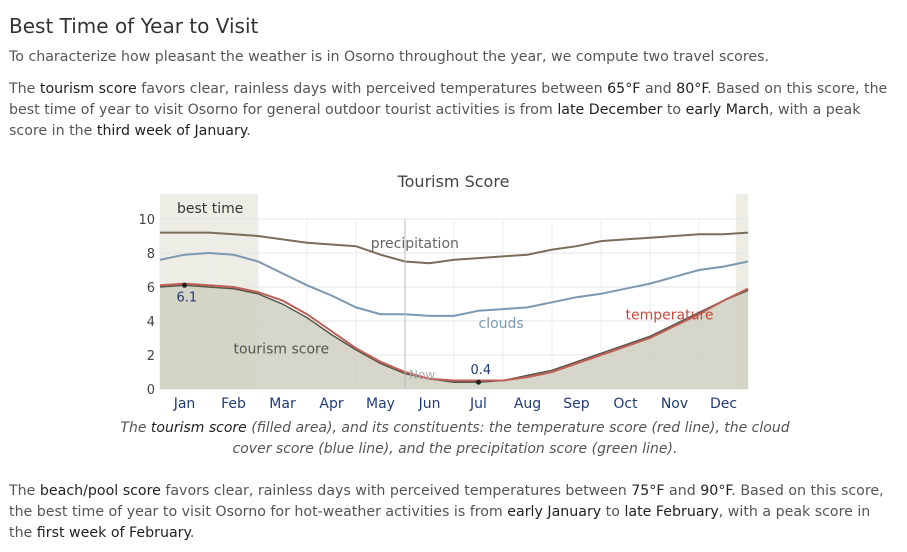 The height and width of the screenshot is (552, 907). What do you see at coordinates (233, 404) in the screenshot?
I see `x-tick-label: Feb` at bounding box center [233, 404].